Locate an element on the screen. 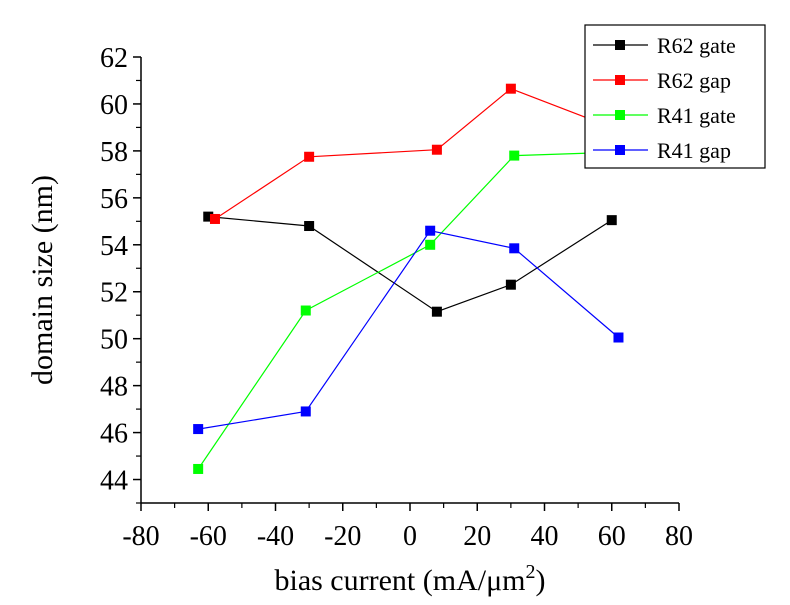 The width and height of the screenshot is (790, 605). legend-label: R41 gap is located at coordinates (694, 150).